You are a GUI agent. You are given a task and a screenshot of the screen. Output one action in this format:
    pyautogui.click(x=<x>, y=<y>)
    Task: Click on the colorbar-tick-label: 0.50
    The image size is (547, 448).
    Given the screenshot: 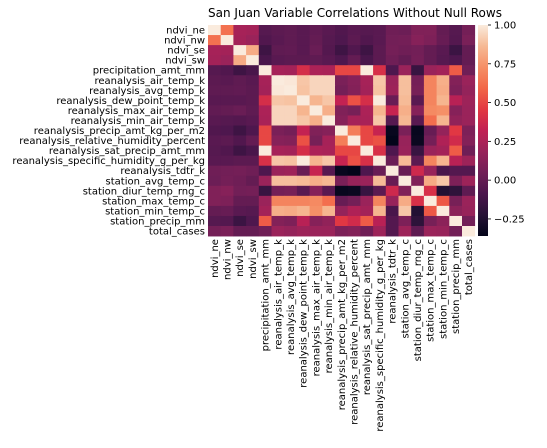 What is the action you would take?
    pyautogui.click(x=505, y=103)
    